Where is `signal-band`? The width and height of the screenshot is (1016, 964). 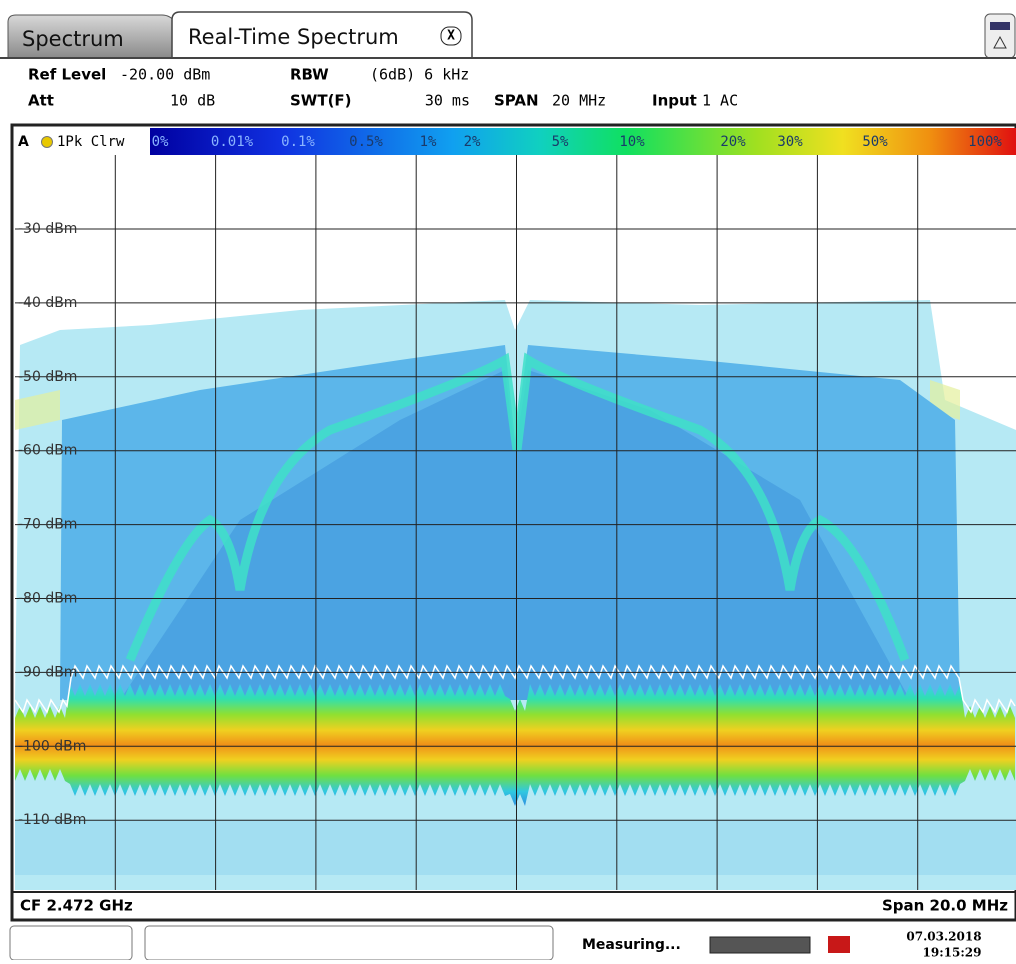
signal-band is located at coordinates (515, 745).